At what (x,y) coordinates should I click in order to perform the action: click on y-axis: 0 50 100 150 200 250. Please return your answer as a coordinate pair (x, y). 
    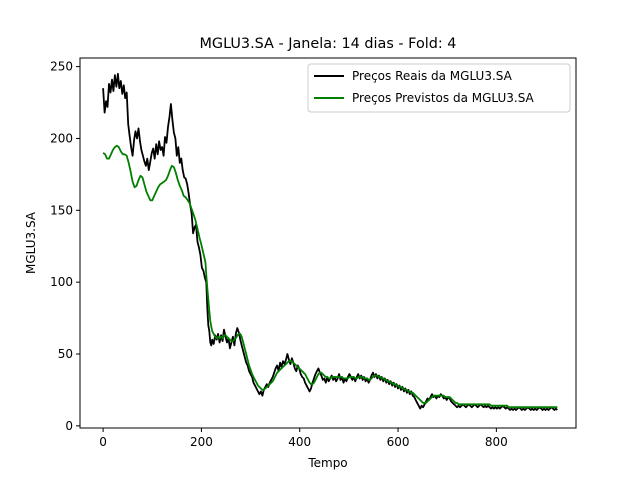
    Looking at the image, I should click on (65, 246).